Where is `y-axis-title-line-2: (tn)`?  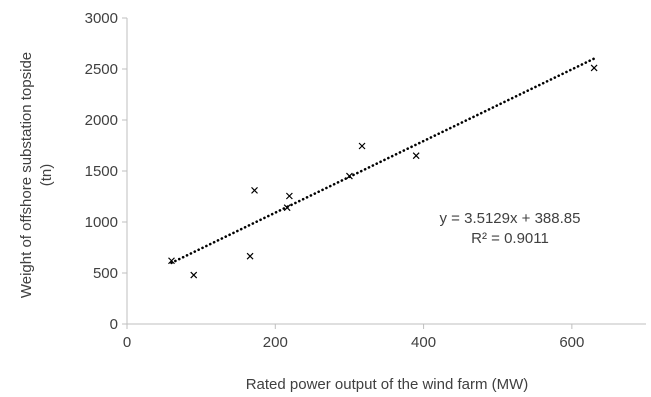
y-axis-title-line-2: (tn) is located at coordinates (46, 175).